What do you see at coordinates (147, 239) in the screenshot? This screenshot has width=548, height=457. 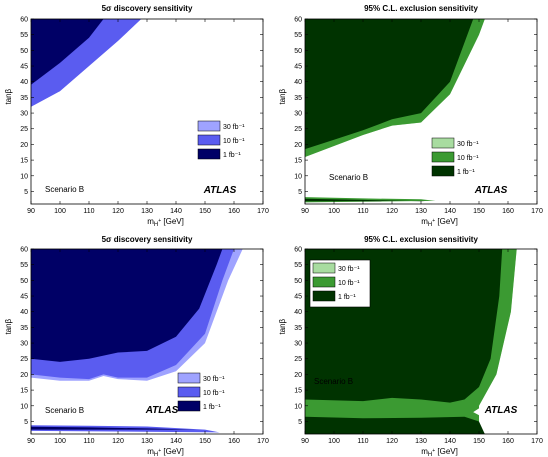 I see `chart-title: 5σ discovery sensitivity` at bounding box center [147, 239].